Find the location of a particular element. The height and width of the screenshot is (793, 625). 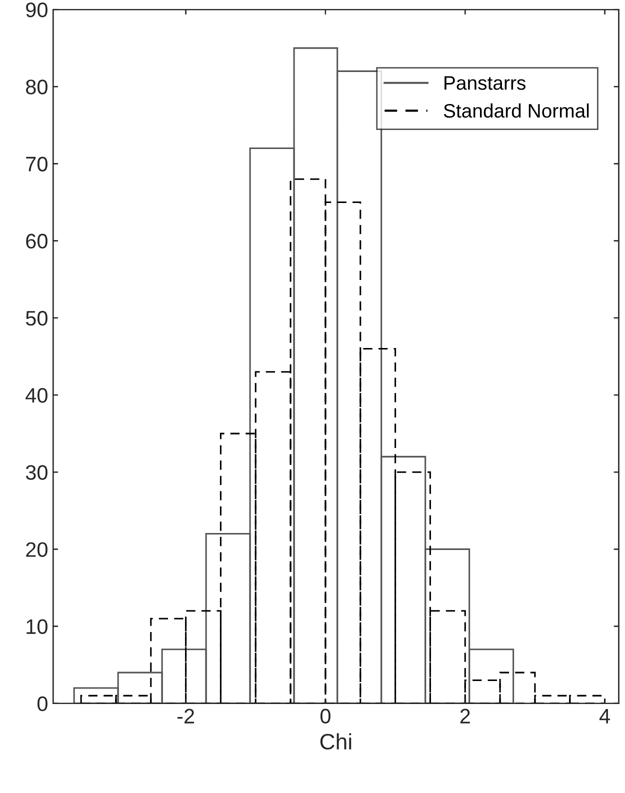

x-tick-label: 2 is located at coordinates (465, 716).